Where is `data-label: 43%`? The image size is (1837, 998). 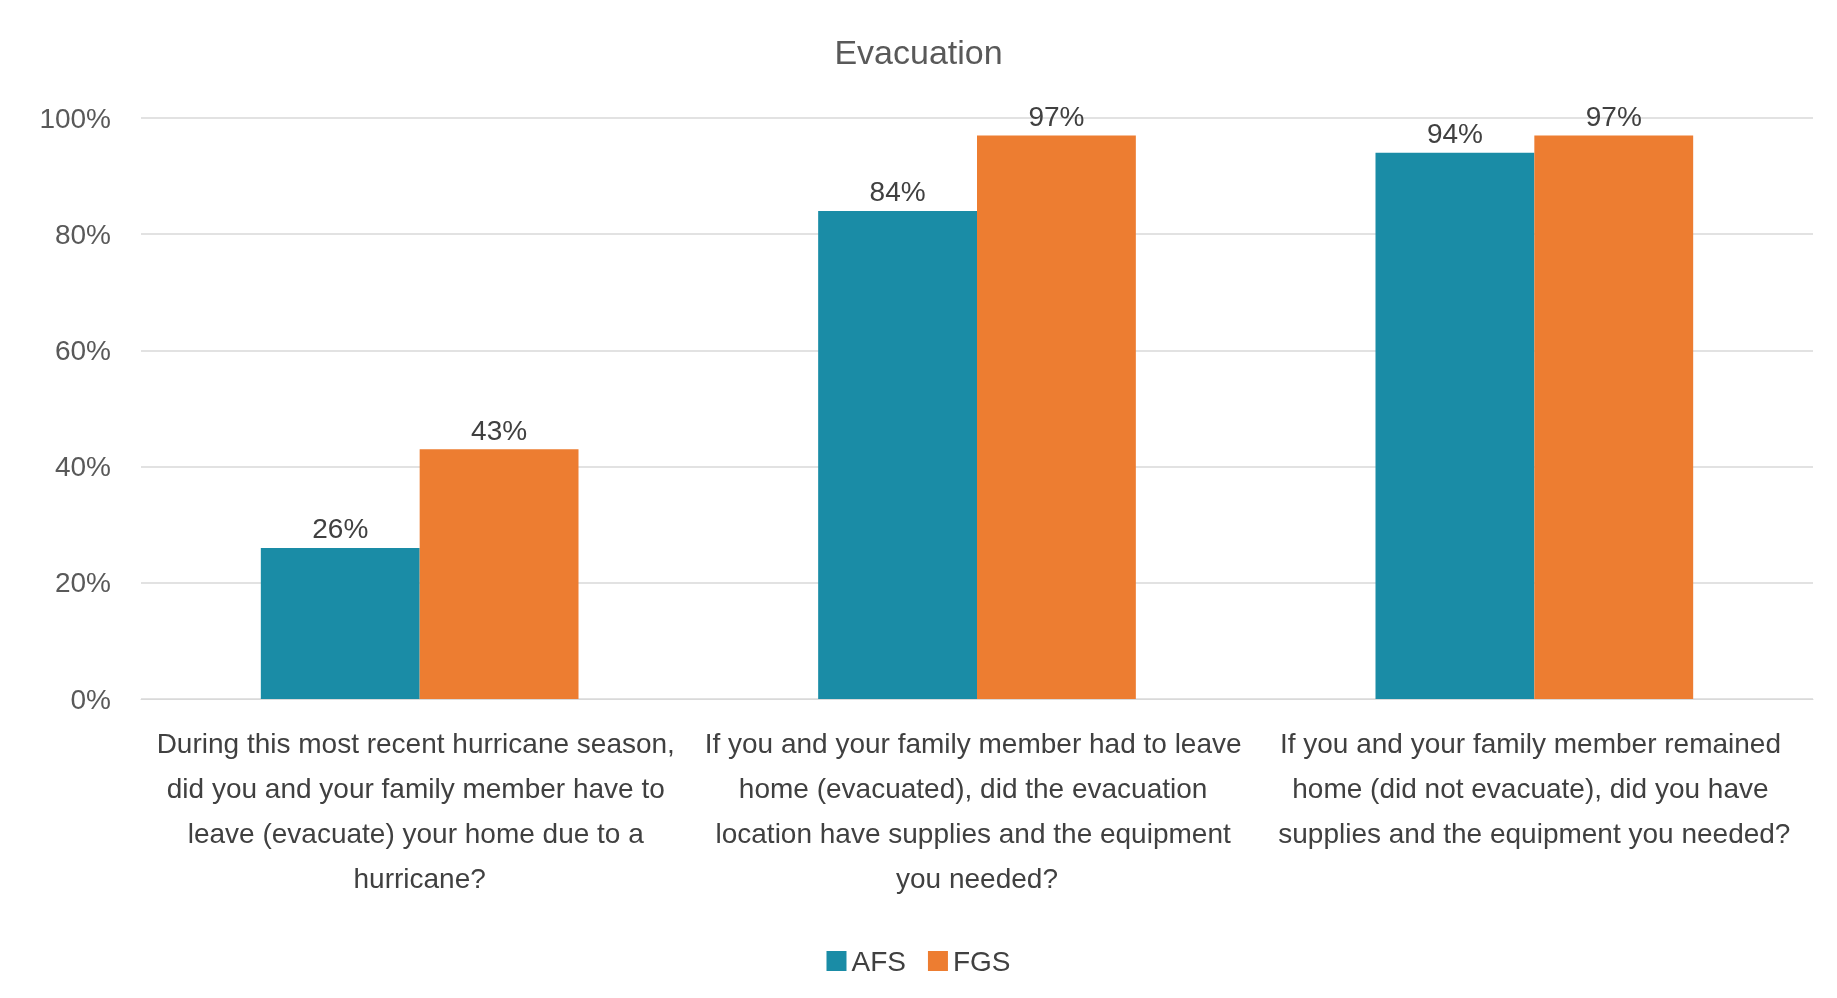 data-label: 43% is located at coordinates (499, 430).